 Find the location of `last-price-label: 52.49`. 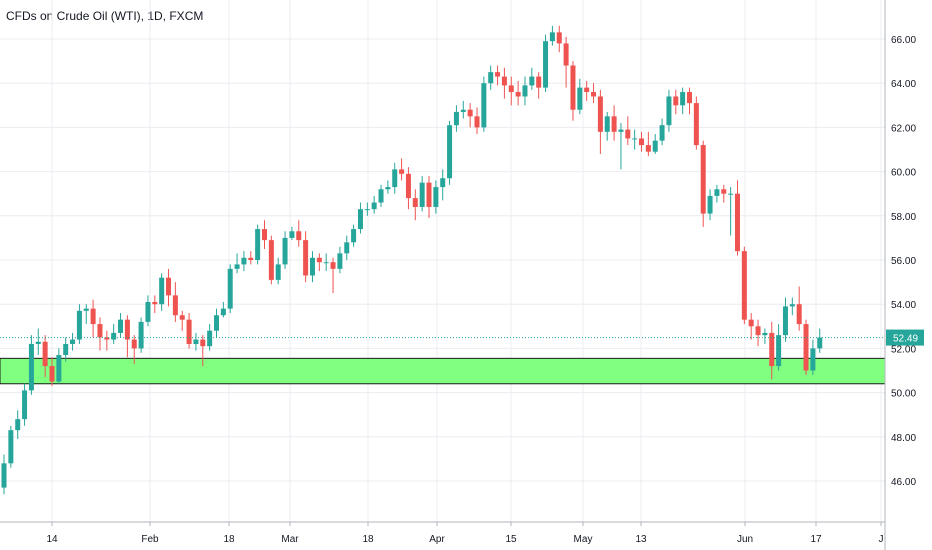

last-price-label: 52.49 is located at coordinates (905, 339).